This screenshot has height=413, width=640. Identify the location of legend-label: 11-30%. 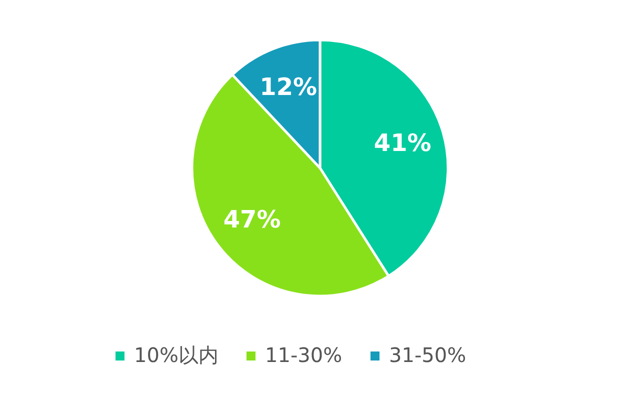
(303, 355).